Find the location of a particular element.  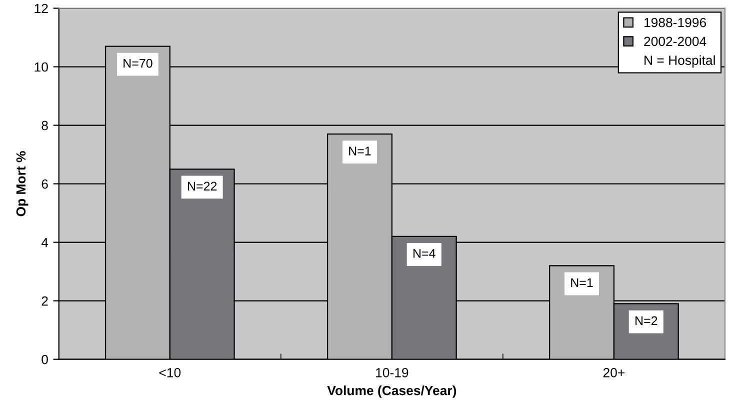

x-tick-label: 10-19 is located at coordinates (392, 373).